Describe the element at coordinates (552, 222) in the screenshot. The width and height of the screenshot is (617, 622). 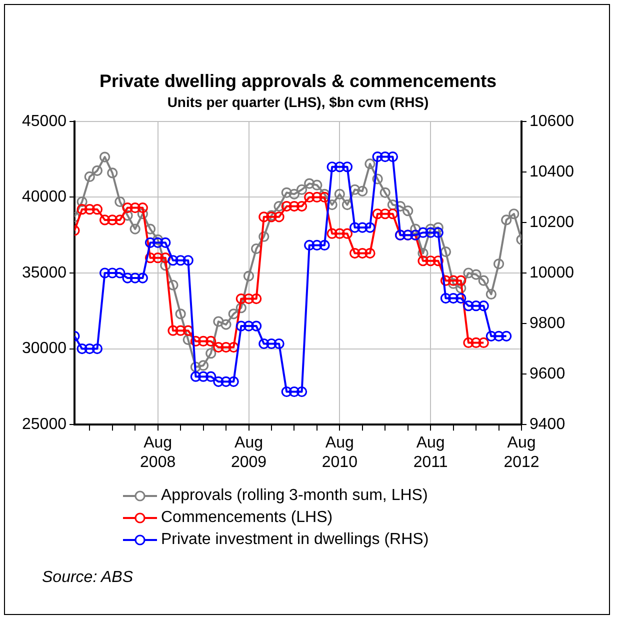
I see `y2-tick-label: 10200` at that location.